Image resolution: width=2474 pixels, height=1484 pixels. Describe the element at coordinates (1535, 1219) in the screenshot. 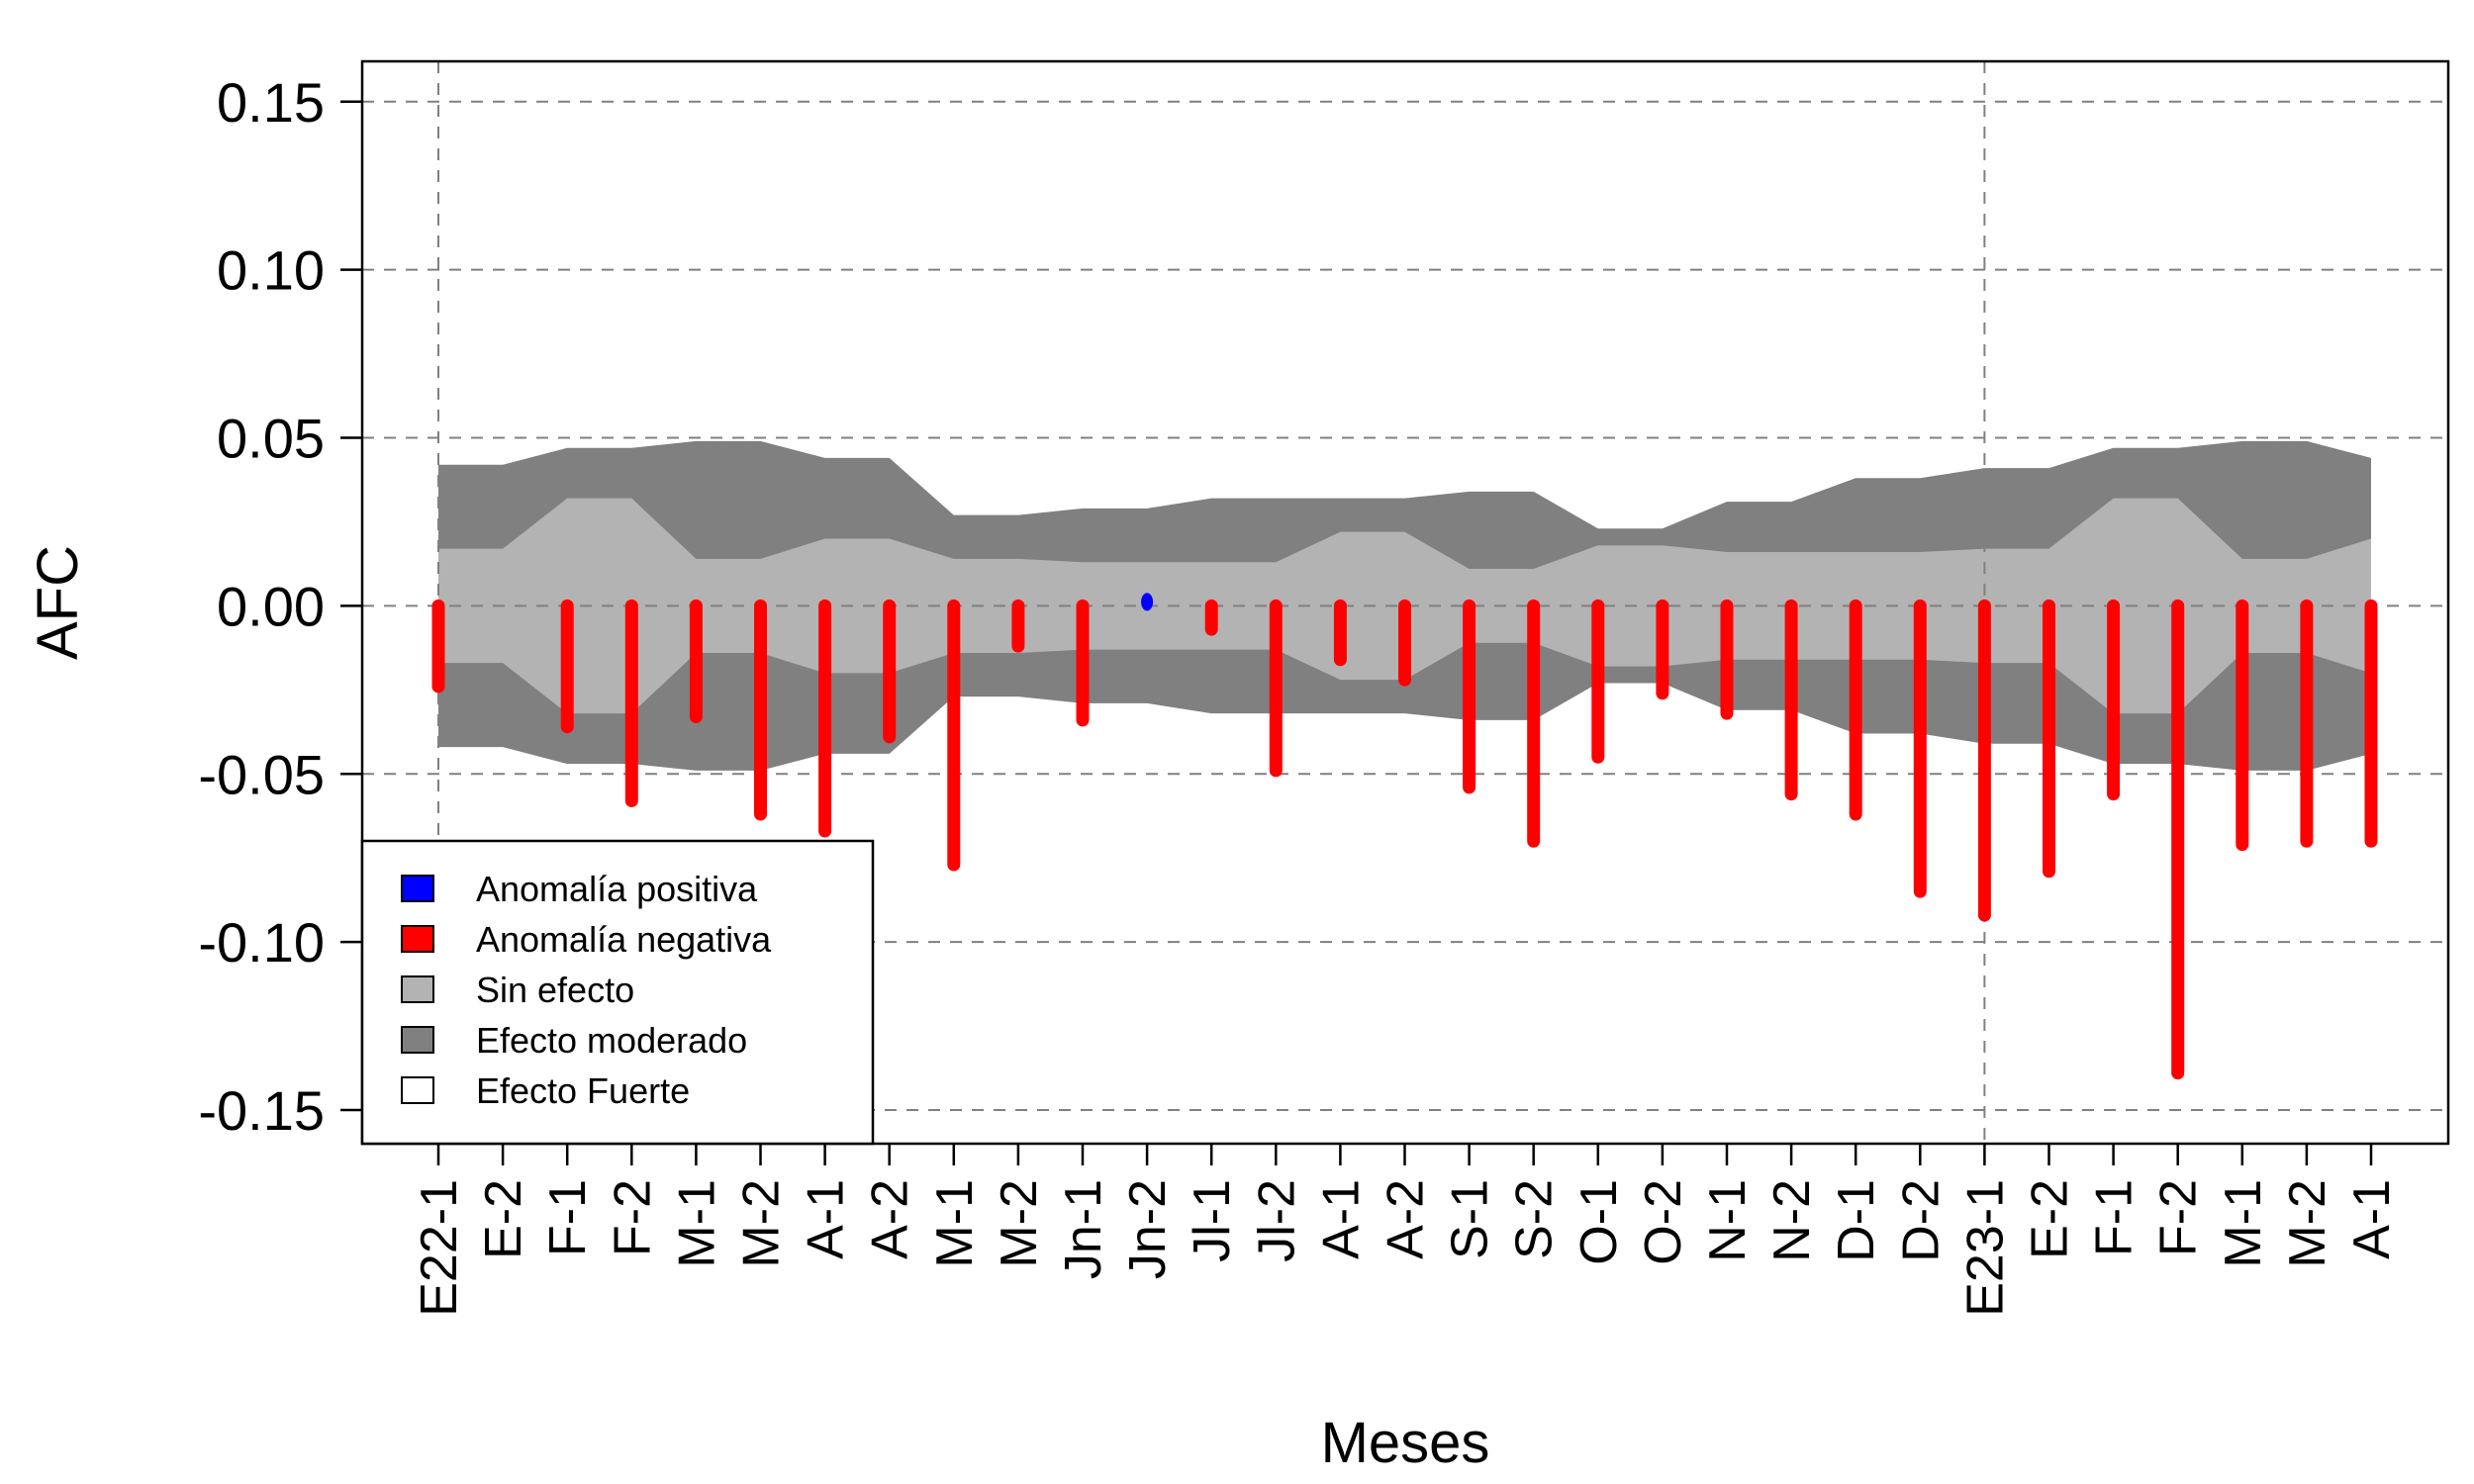

I see `x-tick-label: S-2` at that location.